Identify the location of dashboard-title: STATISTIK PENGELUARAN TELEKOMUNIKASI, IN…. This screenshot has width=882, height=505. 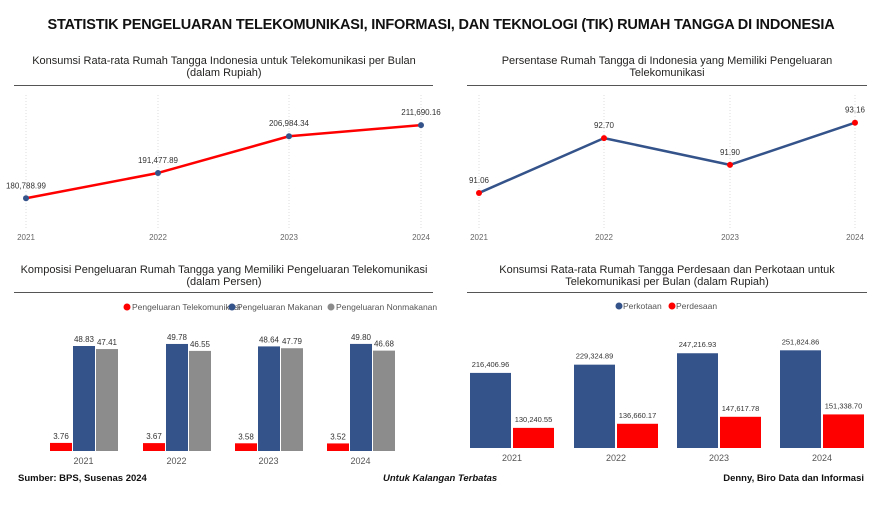
(441, 25).